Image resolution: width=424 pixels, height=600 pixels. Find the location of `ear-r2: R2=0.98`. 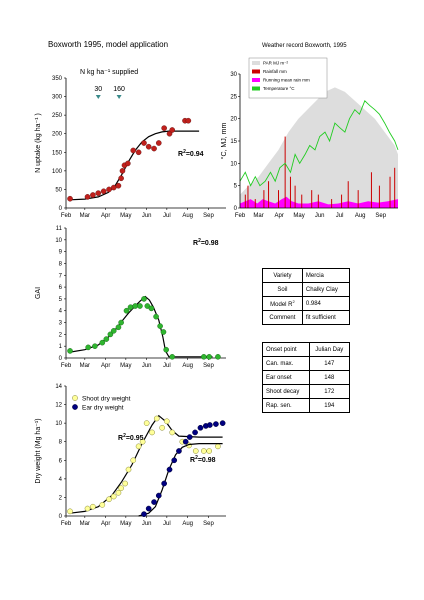

ear-r2: R2=0.98 is located at coordinates (203, 459).